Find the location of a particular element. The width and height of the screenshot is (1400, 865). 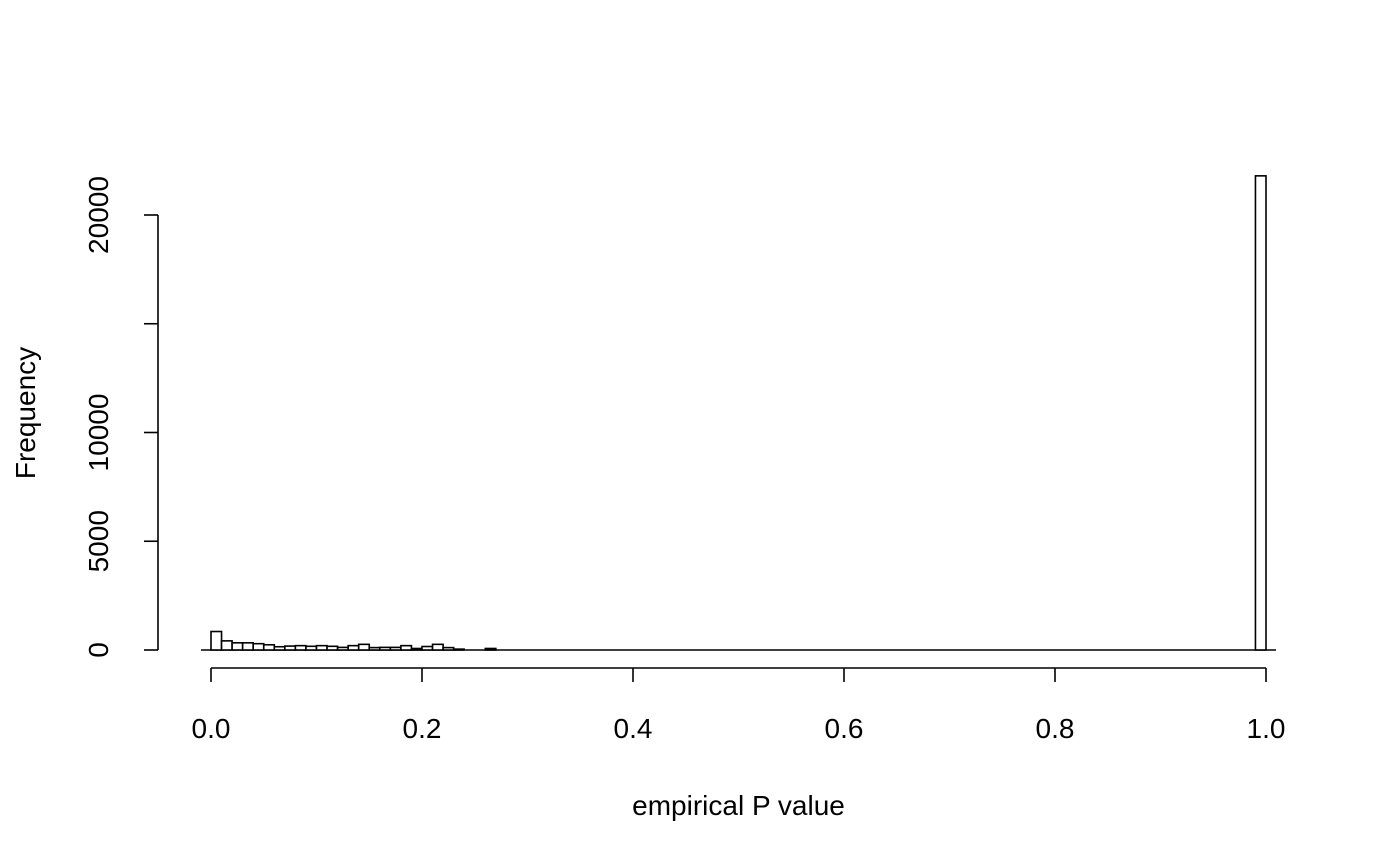

x-tick-label-2: 0.4 is located at coordinates (633, 728).